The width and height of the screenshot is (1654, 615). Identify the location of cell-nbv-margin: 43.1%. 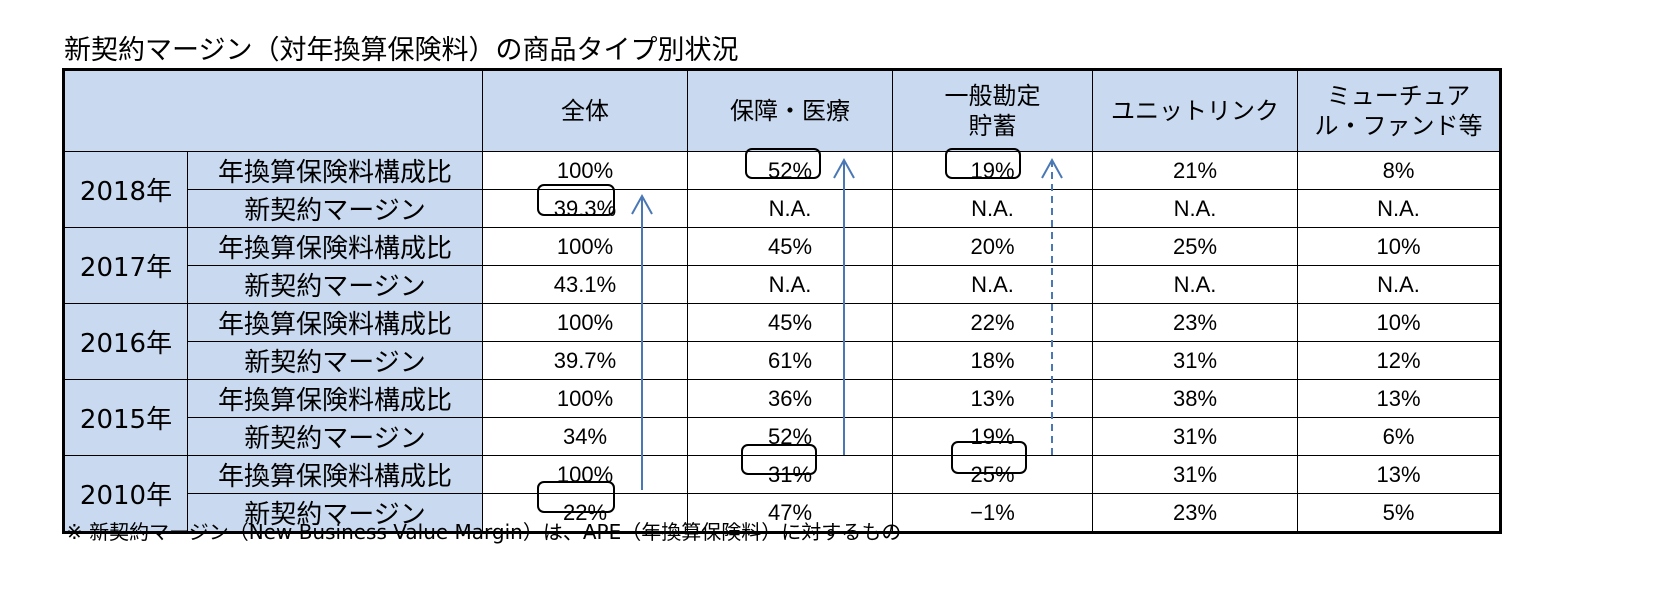
(585, 284).